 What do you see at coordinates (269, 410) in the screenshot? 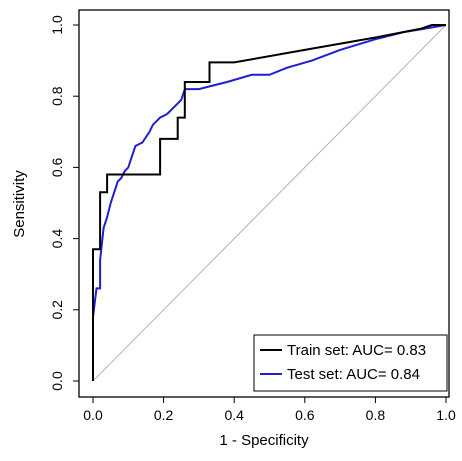
I see `x-axis: 0.0 0.2 0.4 0.6 0.8 1.0` at bounding box center [269, 410].